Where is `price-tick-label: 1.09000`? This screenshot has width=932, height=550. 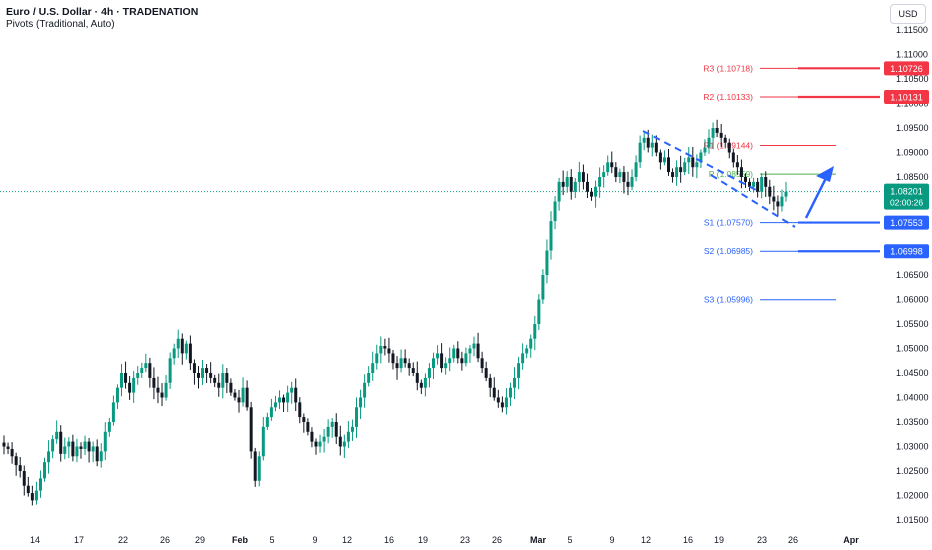
price-tick-label: 1.09000 is located at coordinates (912, 153).